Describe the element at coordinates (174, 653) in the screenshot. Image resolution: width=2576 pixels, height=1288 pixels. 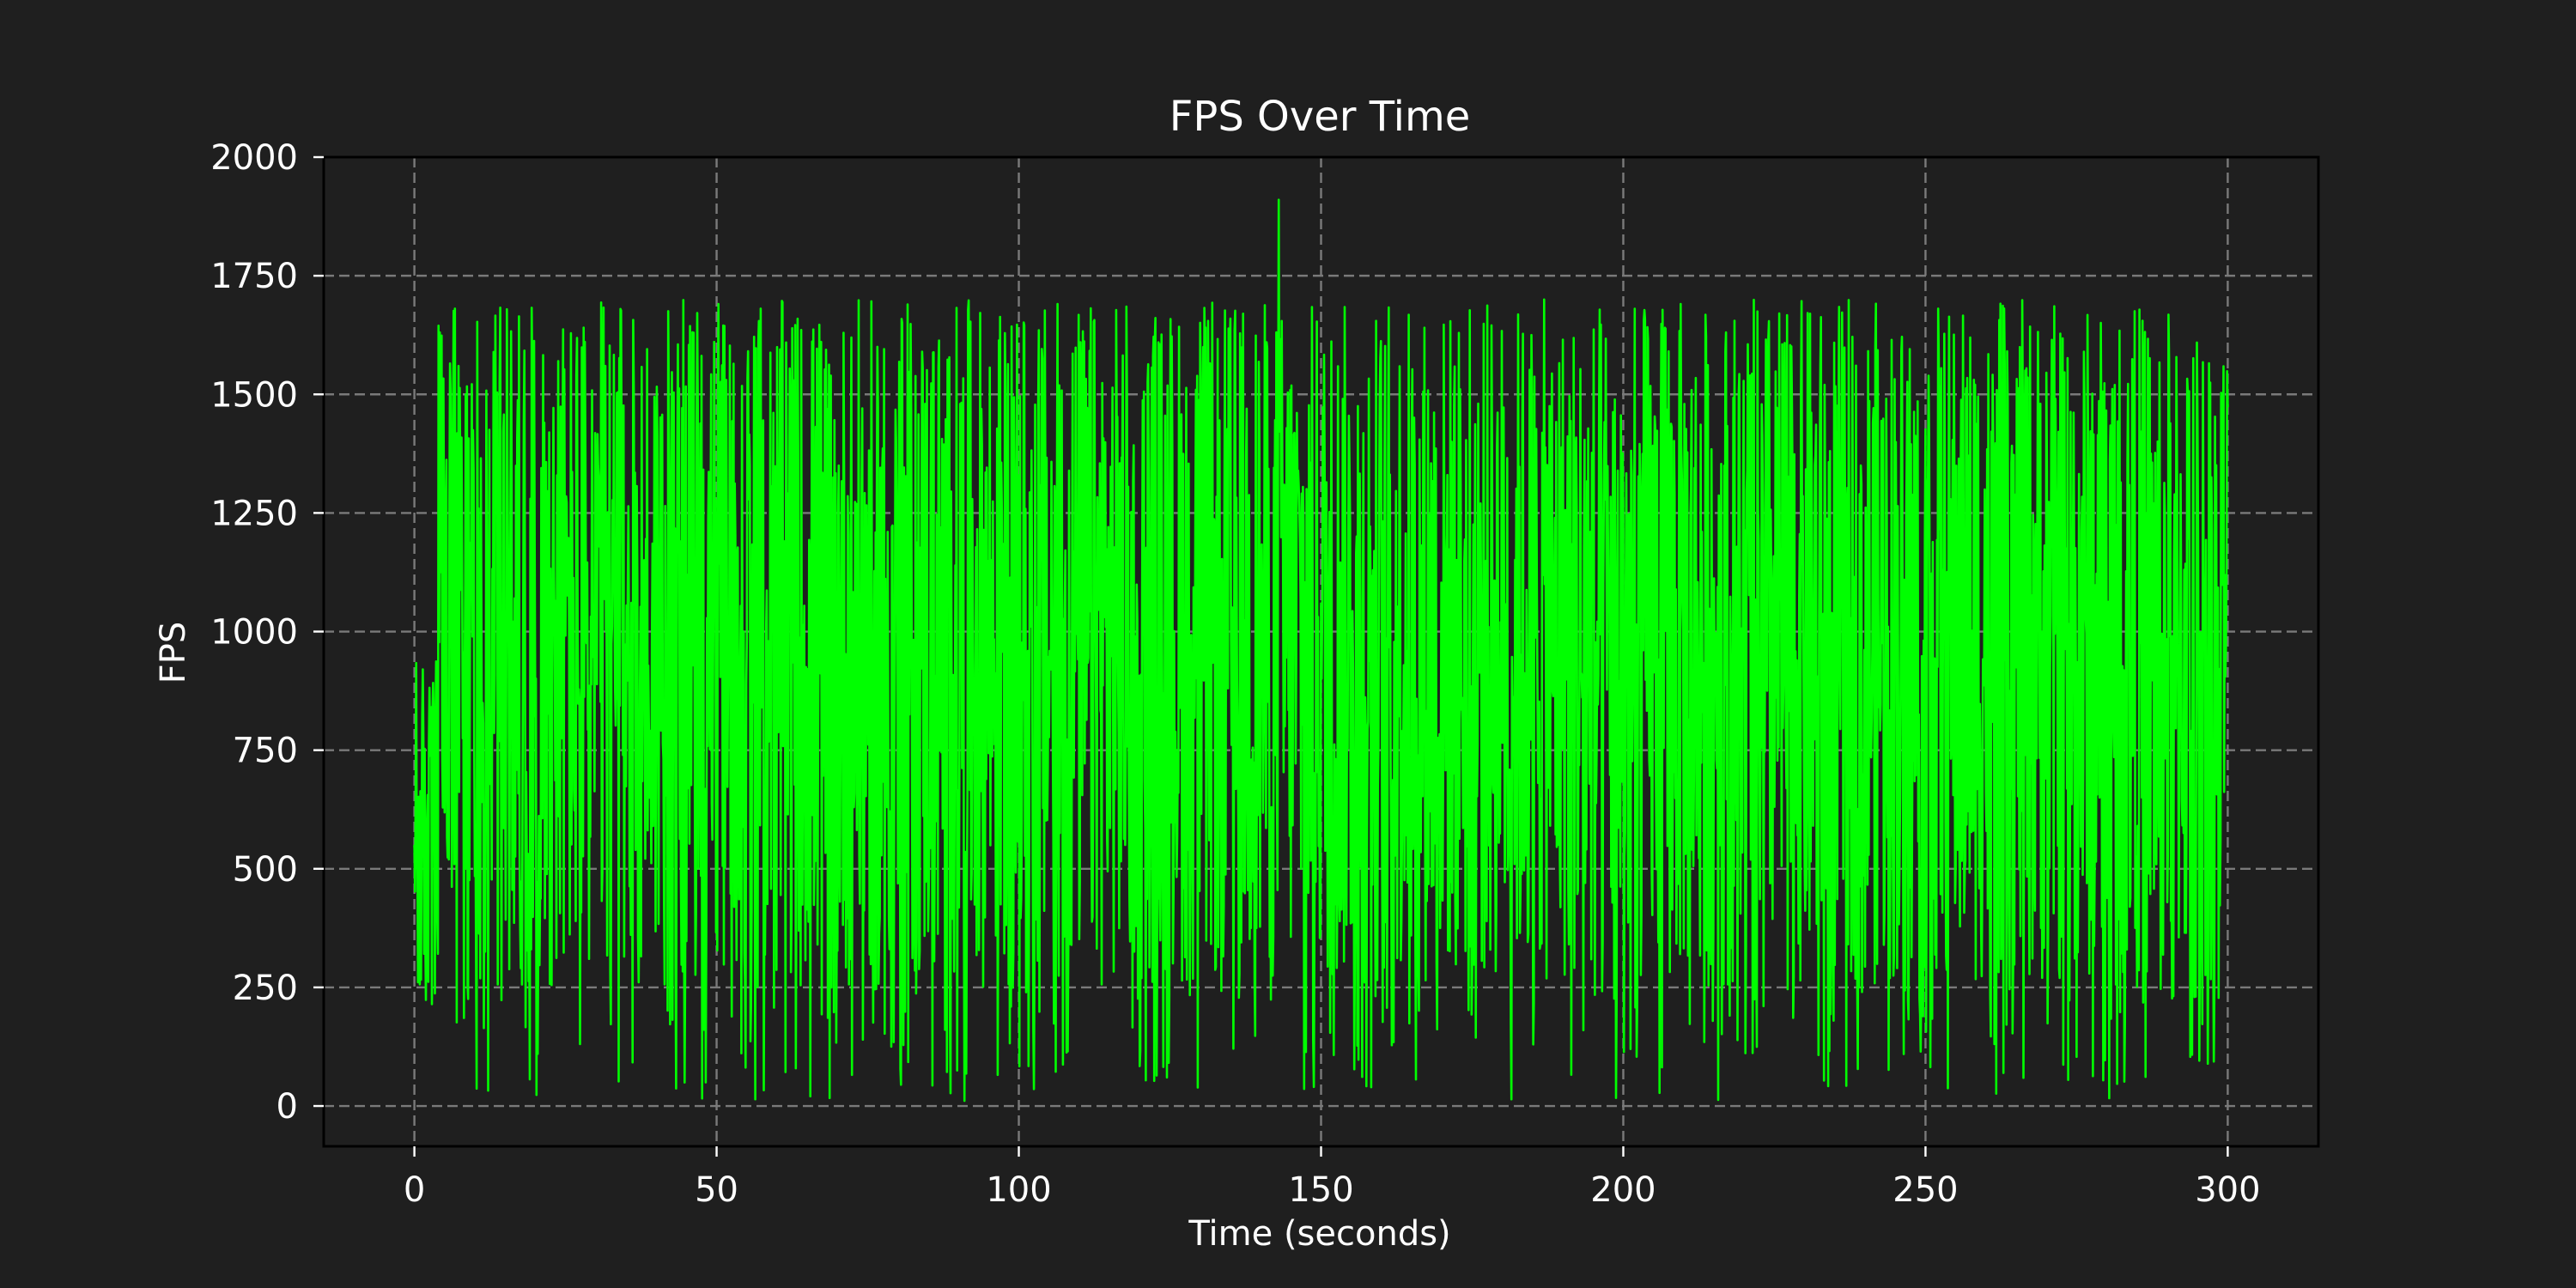
I see `y-axis-label: FPS` at that location.